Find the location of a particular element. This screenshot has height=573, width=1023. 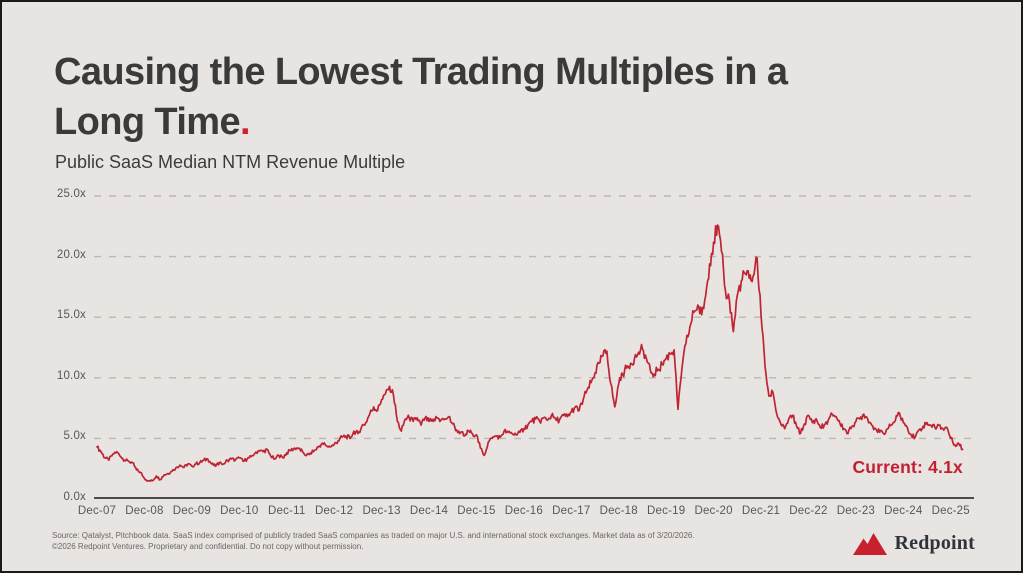

mountain-icon is located at coordinates (870, 543).